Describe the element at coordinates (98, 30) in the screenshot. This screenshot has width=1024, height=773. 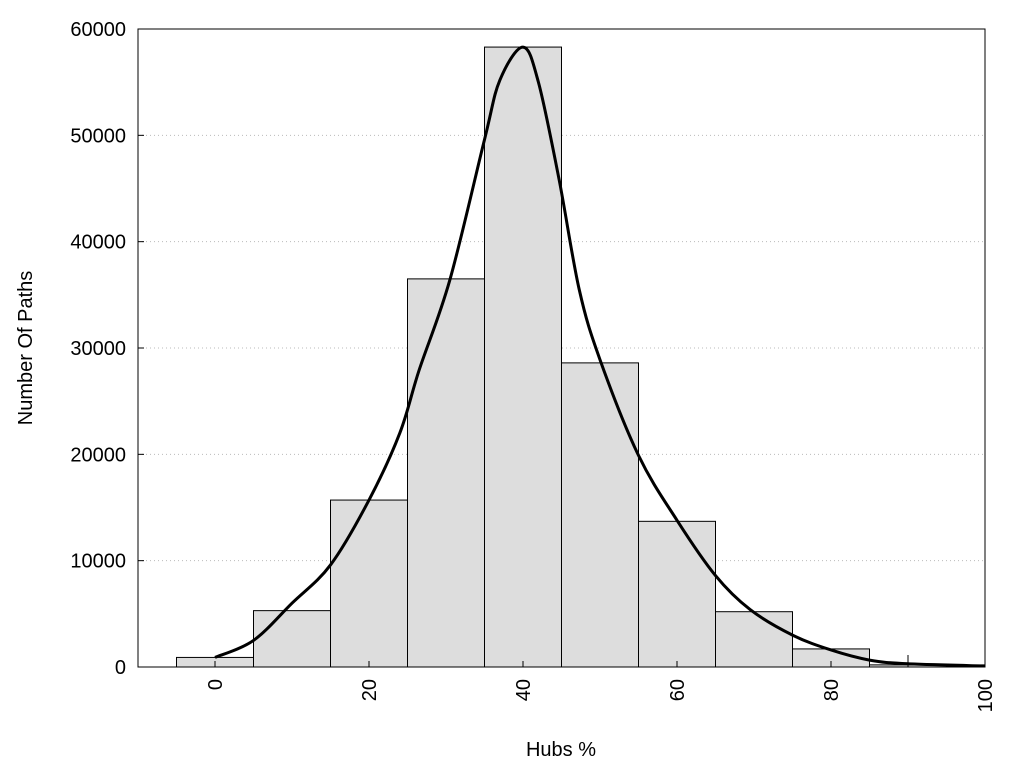
I see `y-tick-label: 60000` at that location.